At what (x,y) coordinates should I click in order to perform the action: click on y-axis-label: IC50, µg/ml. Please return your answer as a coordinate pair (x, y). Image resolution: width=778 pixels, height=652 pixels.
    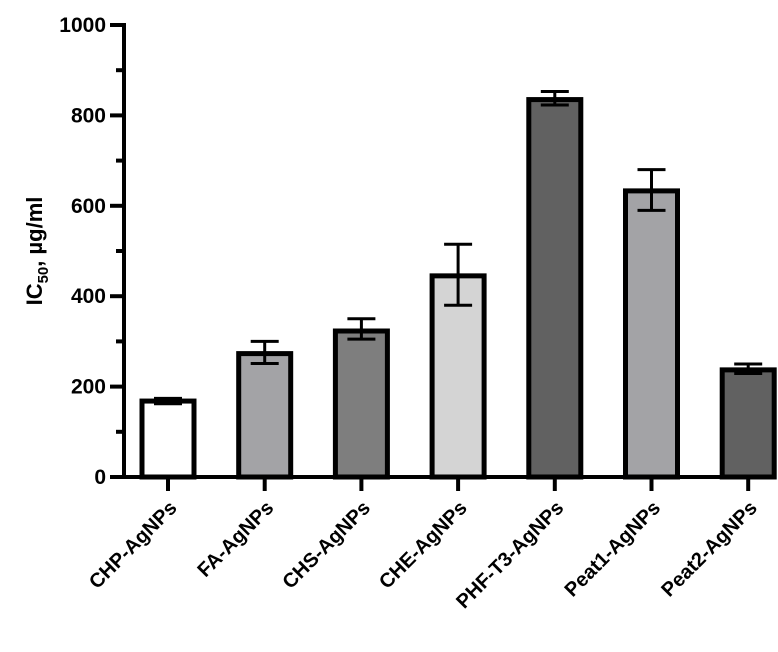
    Looking at the image, I should click on (37, 251).